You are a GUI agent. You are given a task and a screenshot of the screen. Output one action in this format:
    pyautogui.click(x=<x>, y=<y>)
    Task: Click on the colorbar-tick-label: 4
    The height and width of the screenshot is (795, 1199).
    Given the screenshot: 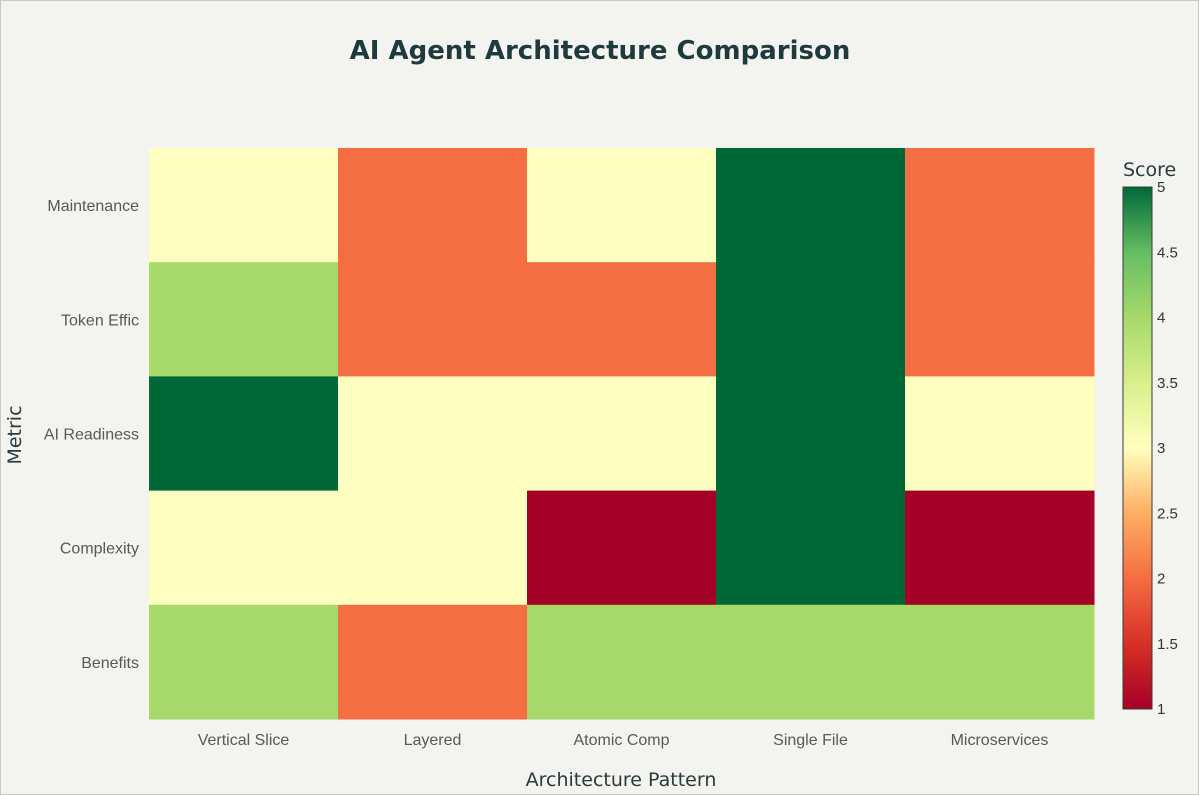 What is the action you would take?
    pyautogui.click(x=1161, y=318)
    